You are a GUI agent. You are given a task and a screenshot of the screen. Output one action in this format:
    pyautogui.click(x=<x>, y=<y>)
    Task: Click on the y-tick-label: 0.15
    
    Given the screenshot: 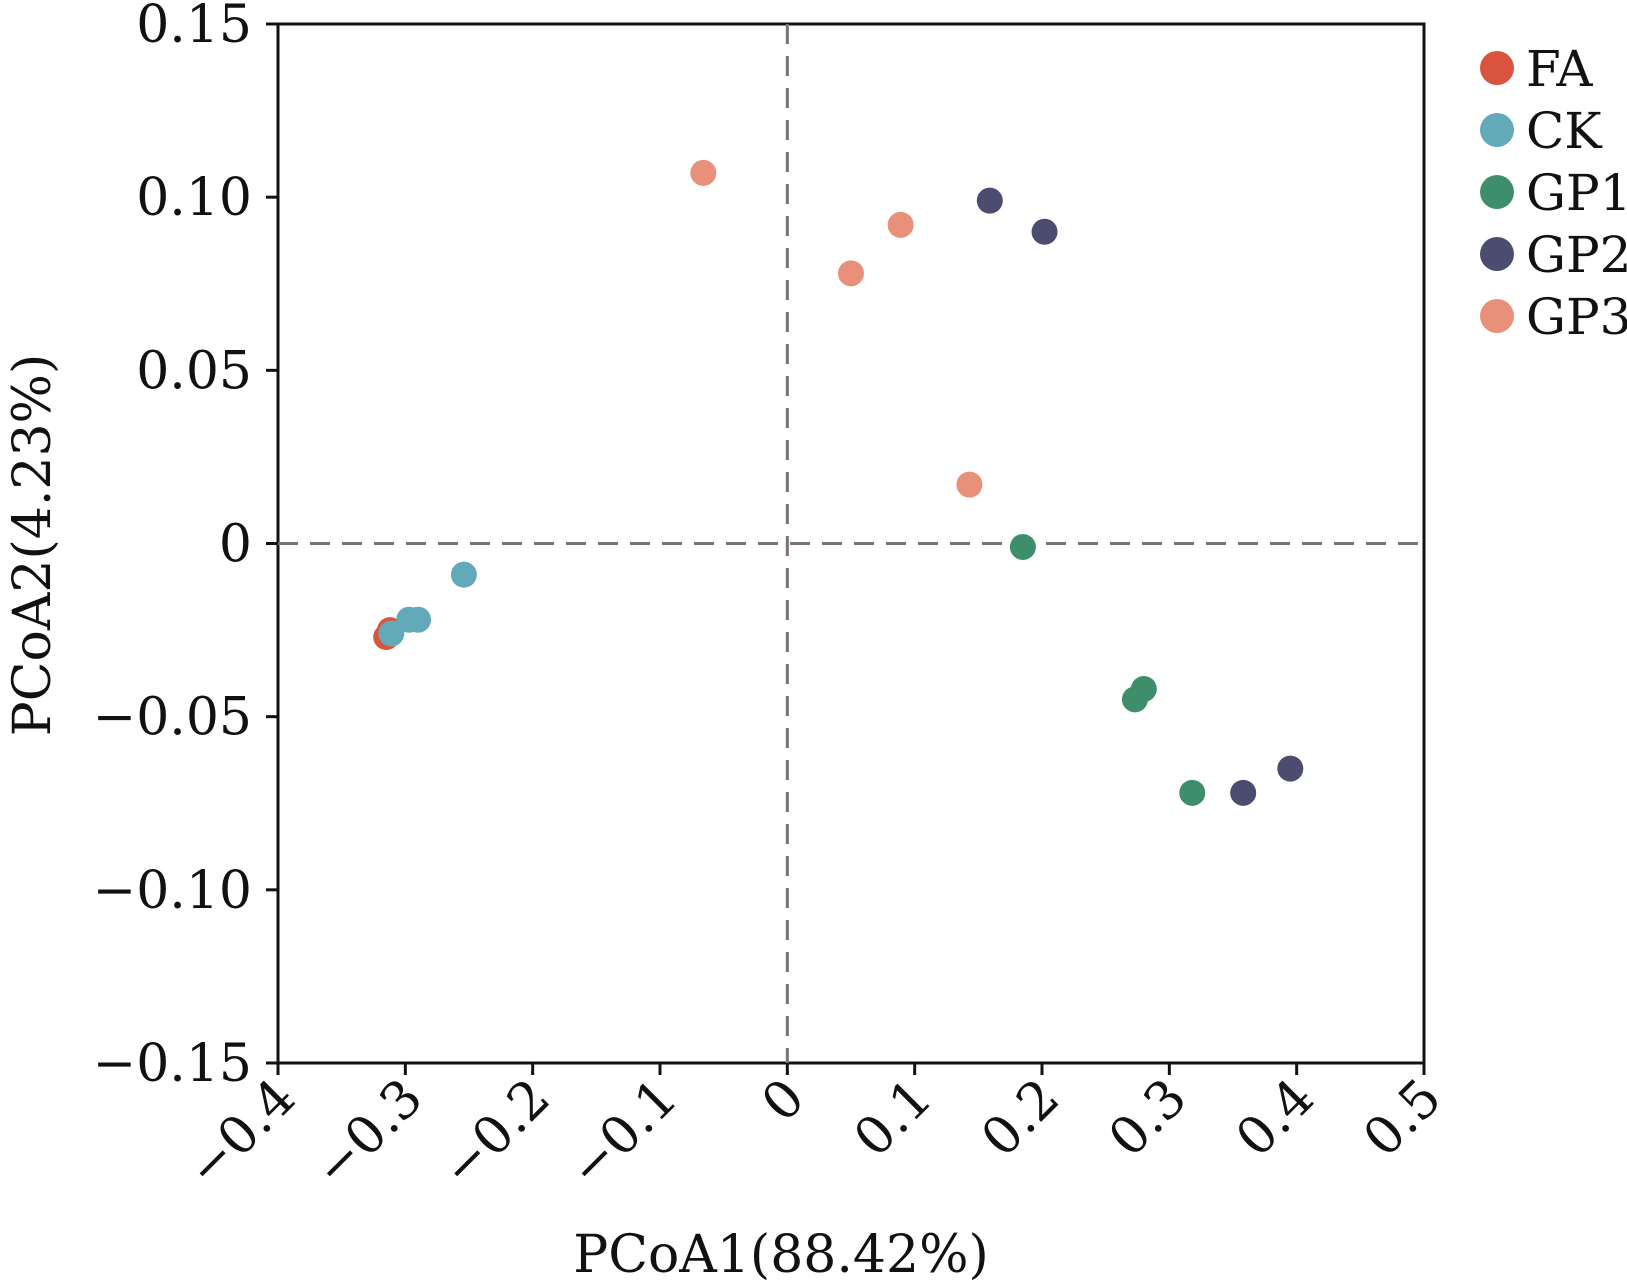 What is the action you would take?
    pyautogui.click(x=194, y=27)
    